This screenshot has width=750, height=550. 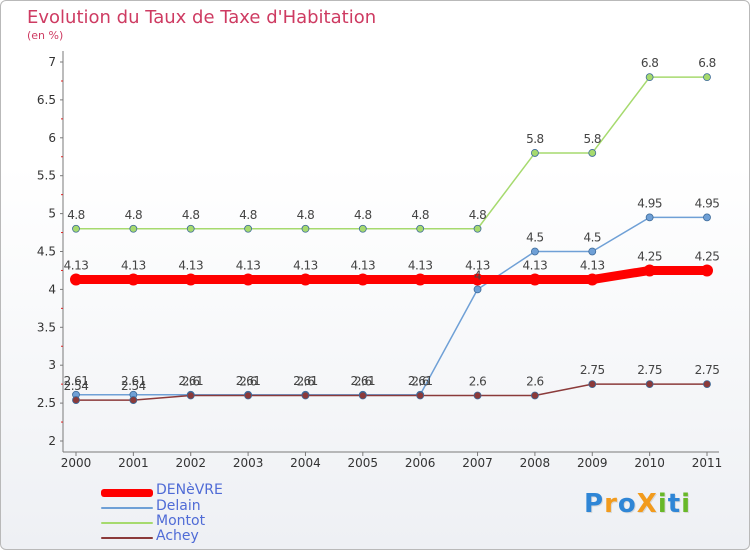 What do you see at coordinates (46, 252) in the screenshot?
I see `y-tick-label: 4.5` at bounding box center [46, 252].